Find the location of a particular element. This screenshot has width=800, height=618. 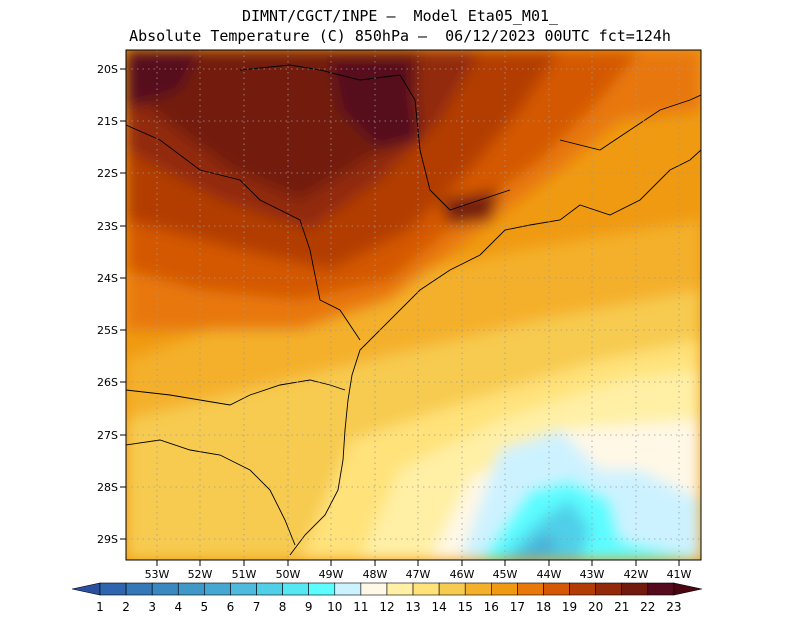

lon-label: 53W is located at coordinates (157, 574).